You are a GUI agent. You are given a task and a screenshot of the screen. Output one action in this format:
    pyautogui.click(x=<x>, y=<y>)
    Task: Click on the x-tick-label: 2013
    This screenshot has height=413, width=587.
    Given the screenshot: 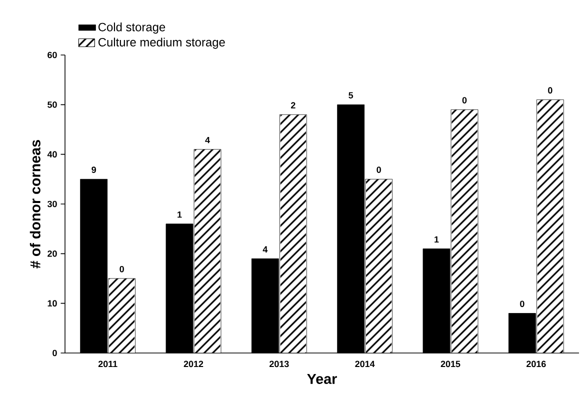 What is the action you would take?
    pyautogui.click(x=279, y=364)
    